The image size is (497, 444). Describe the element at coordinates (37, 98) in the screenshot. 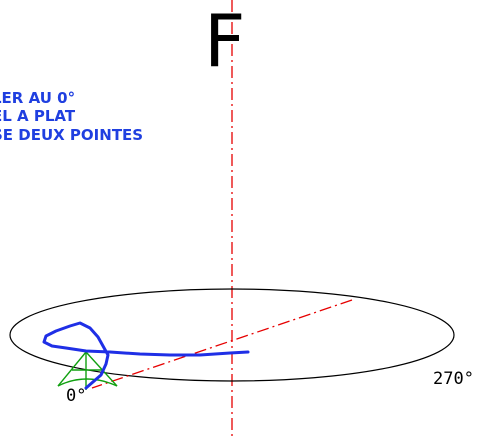

I see `note-line-1: LER AU 0°` at that location.